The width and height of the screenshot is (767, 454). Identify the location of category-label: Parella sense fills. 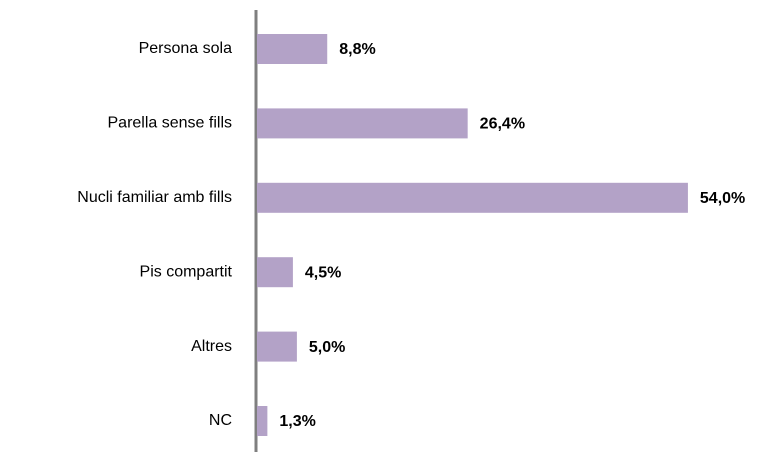
(170, 123).